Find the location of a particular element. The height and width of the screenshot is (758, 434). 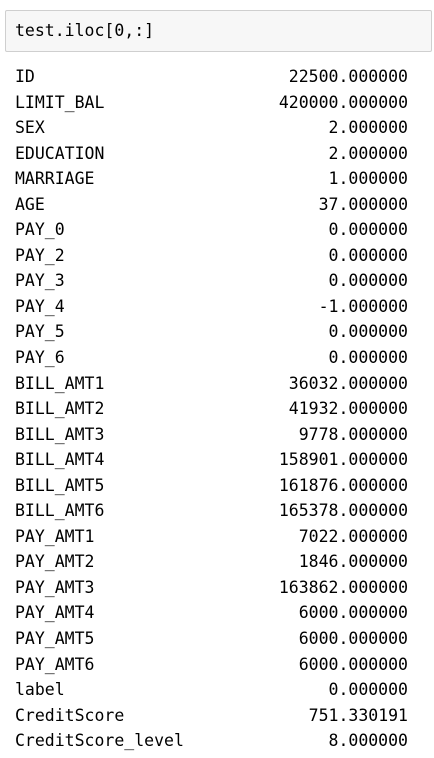

output-row: LIMIT_BAL 420000.000000 is located at coordinates (211, 103).